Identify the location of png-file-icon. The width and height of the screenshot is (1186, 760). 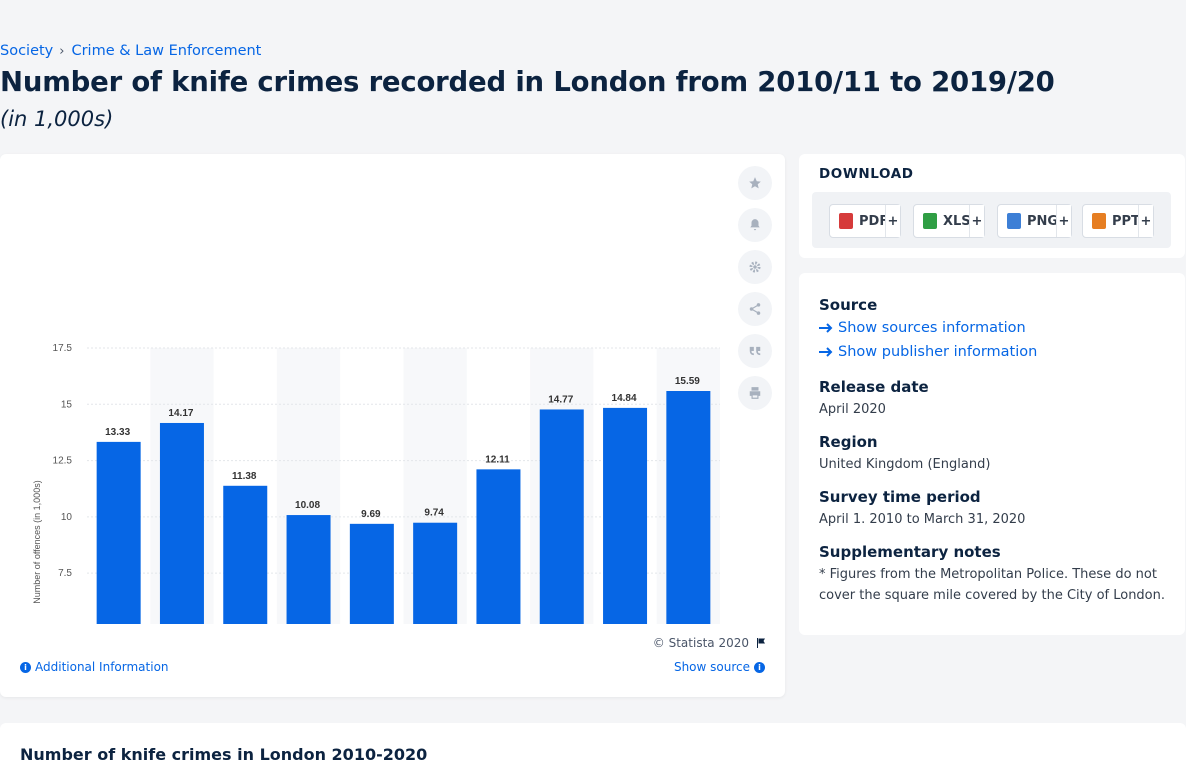
(1014, 221).